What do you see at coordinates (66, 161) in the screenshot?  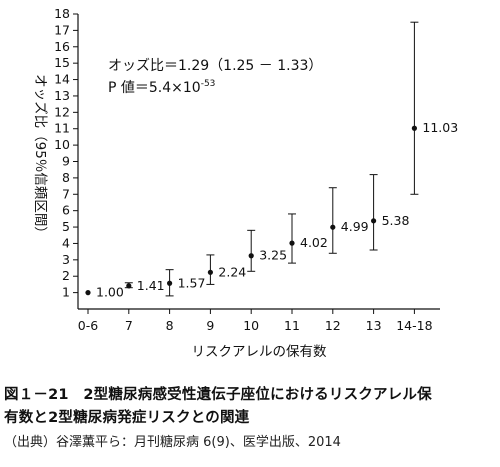 I see `y-tick-label: 9` at bounding box center [66, 161].